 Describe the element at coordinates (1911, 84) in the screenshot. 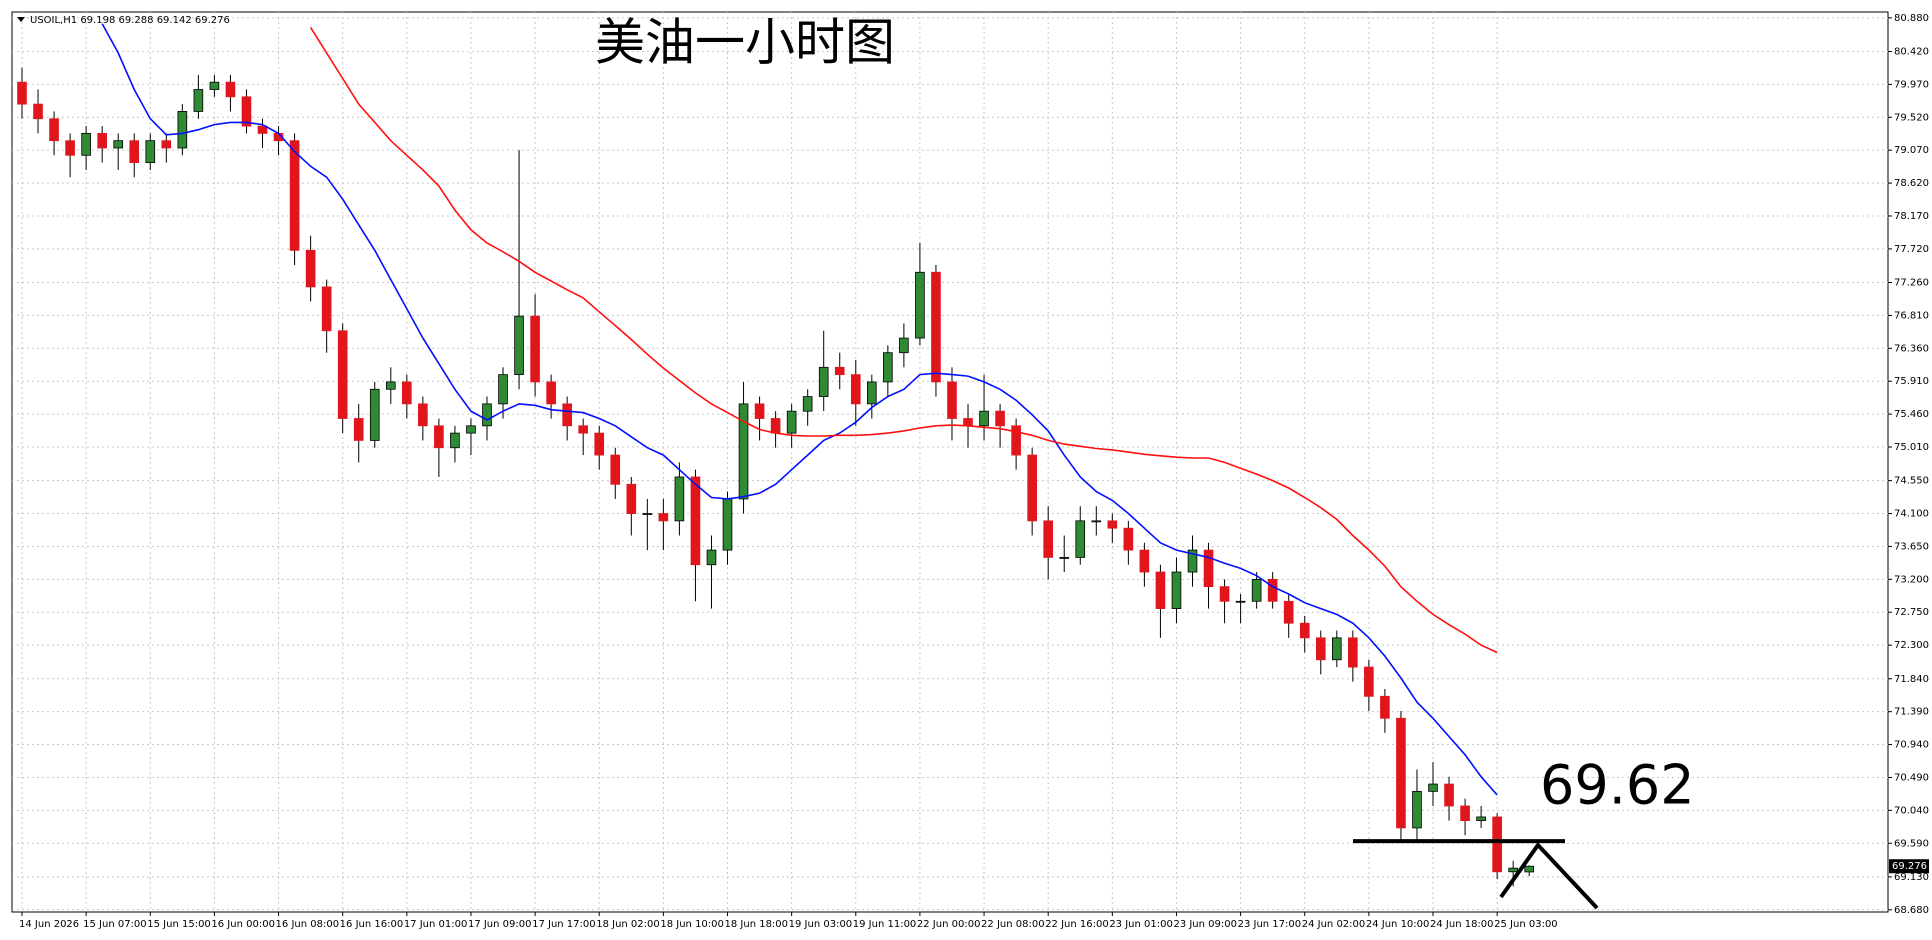

I see `y-tick-label: 79.970` at that location.